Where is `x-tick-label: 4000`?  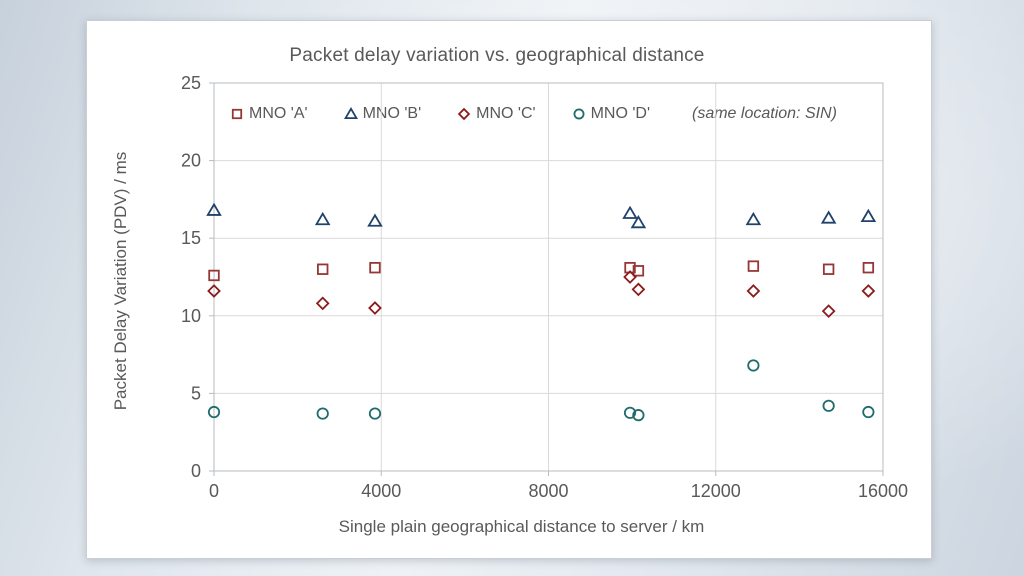 x-tick-label: 4000 is located at coordinates (381, 491).